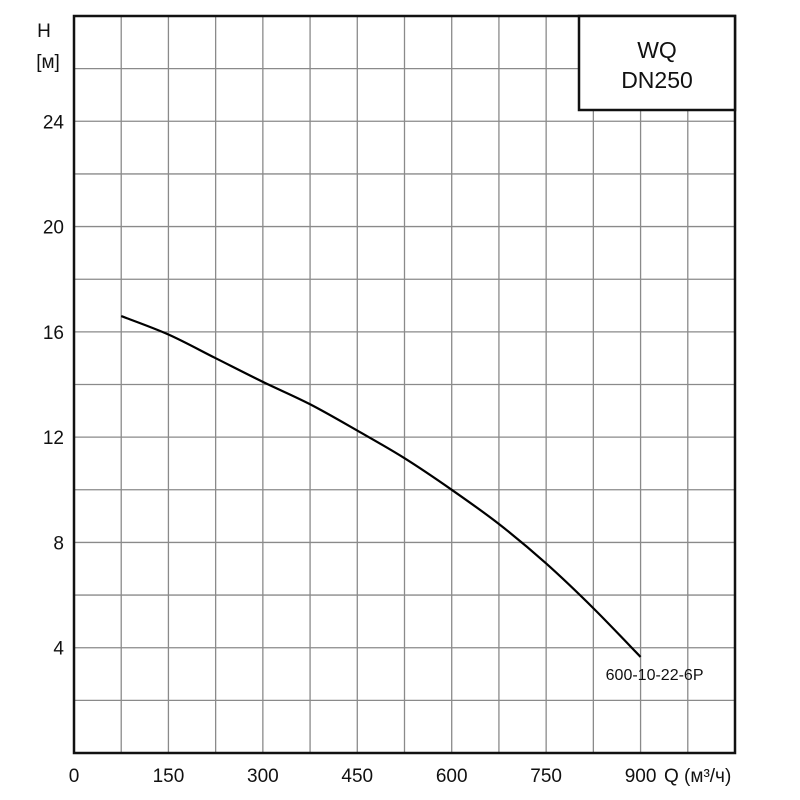 The width and height of the screenshot is (800, 800). Describe the element at coordinates (657, 50) in the screenshot. I see `title-line1: WQ` at that location.